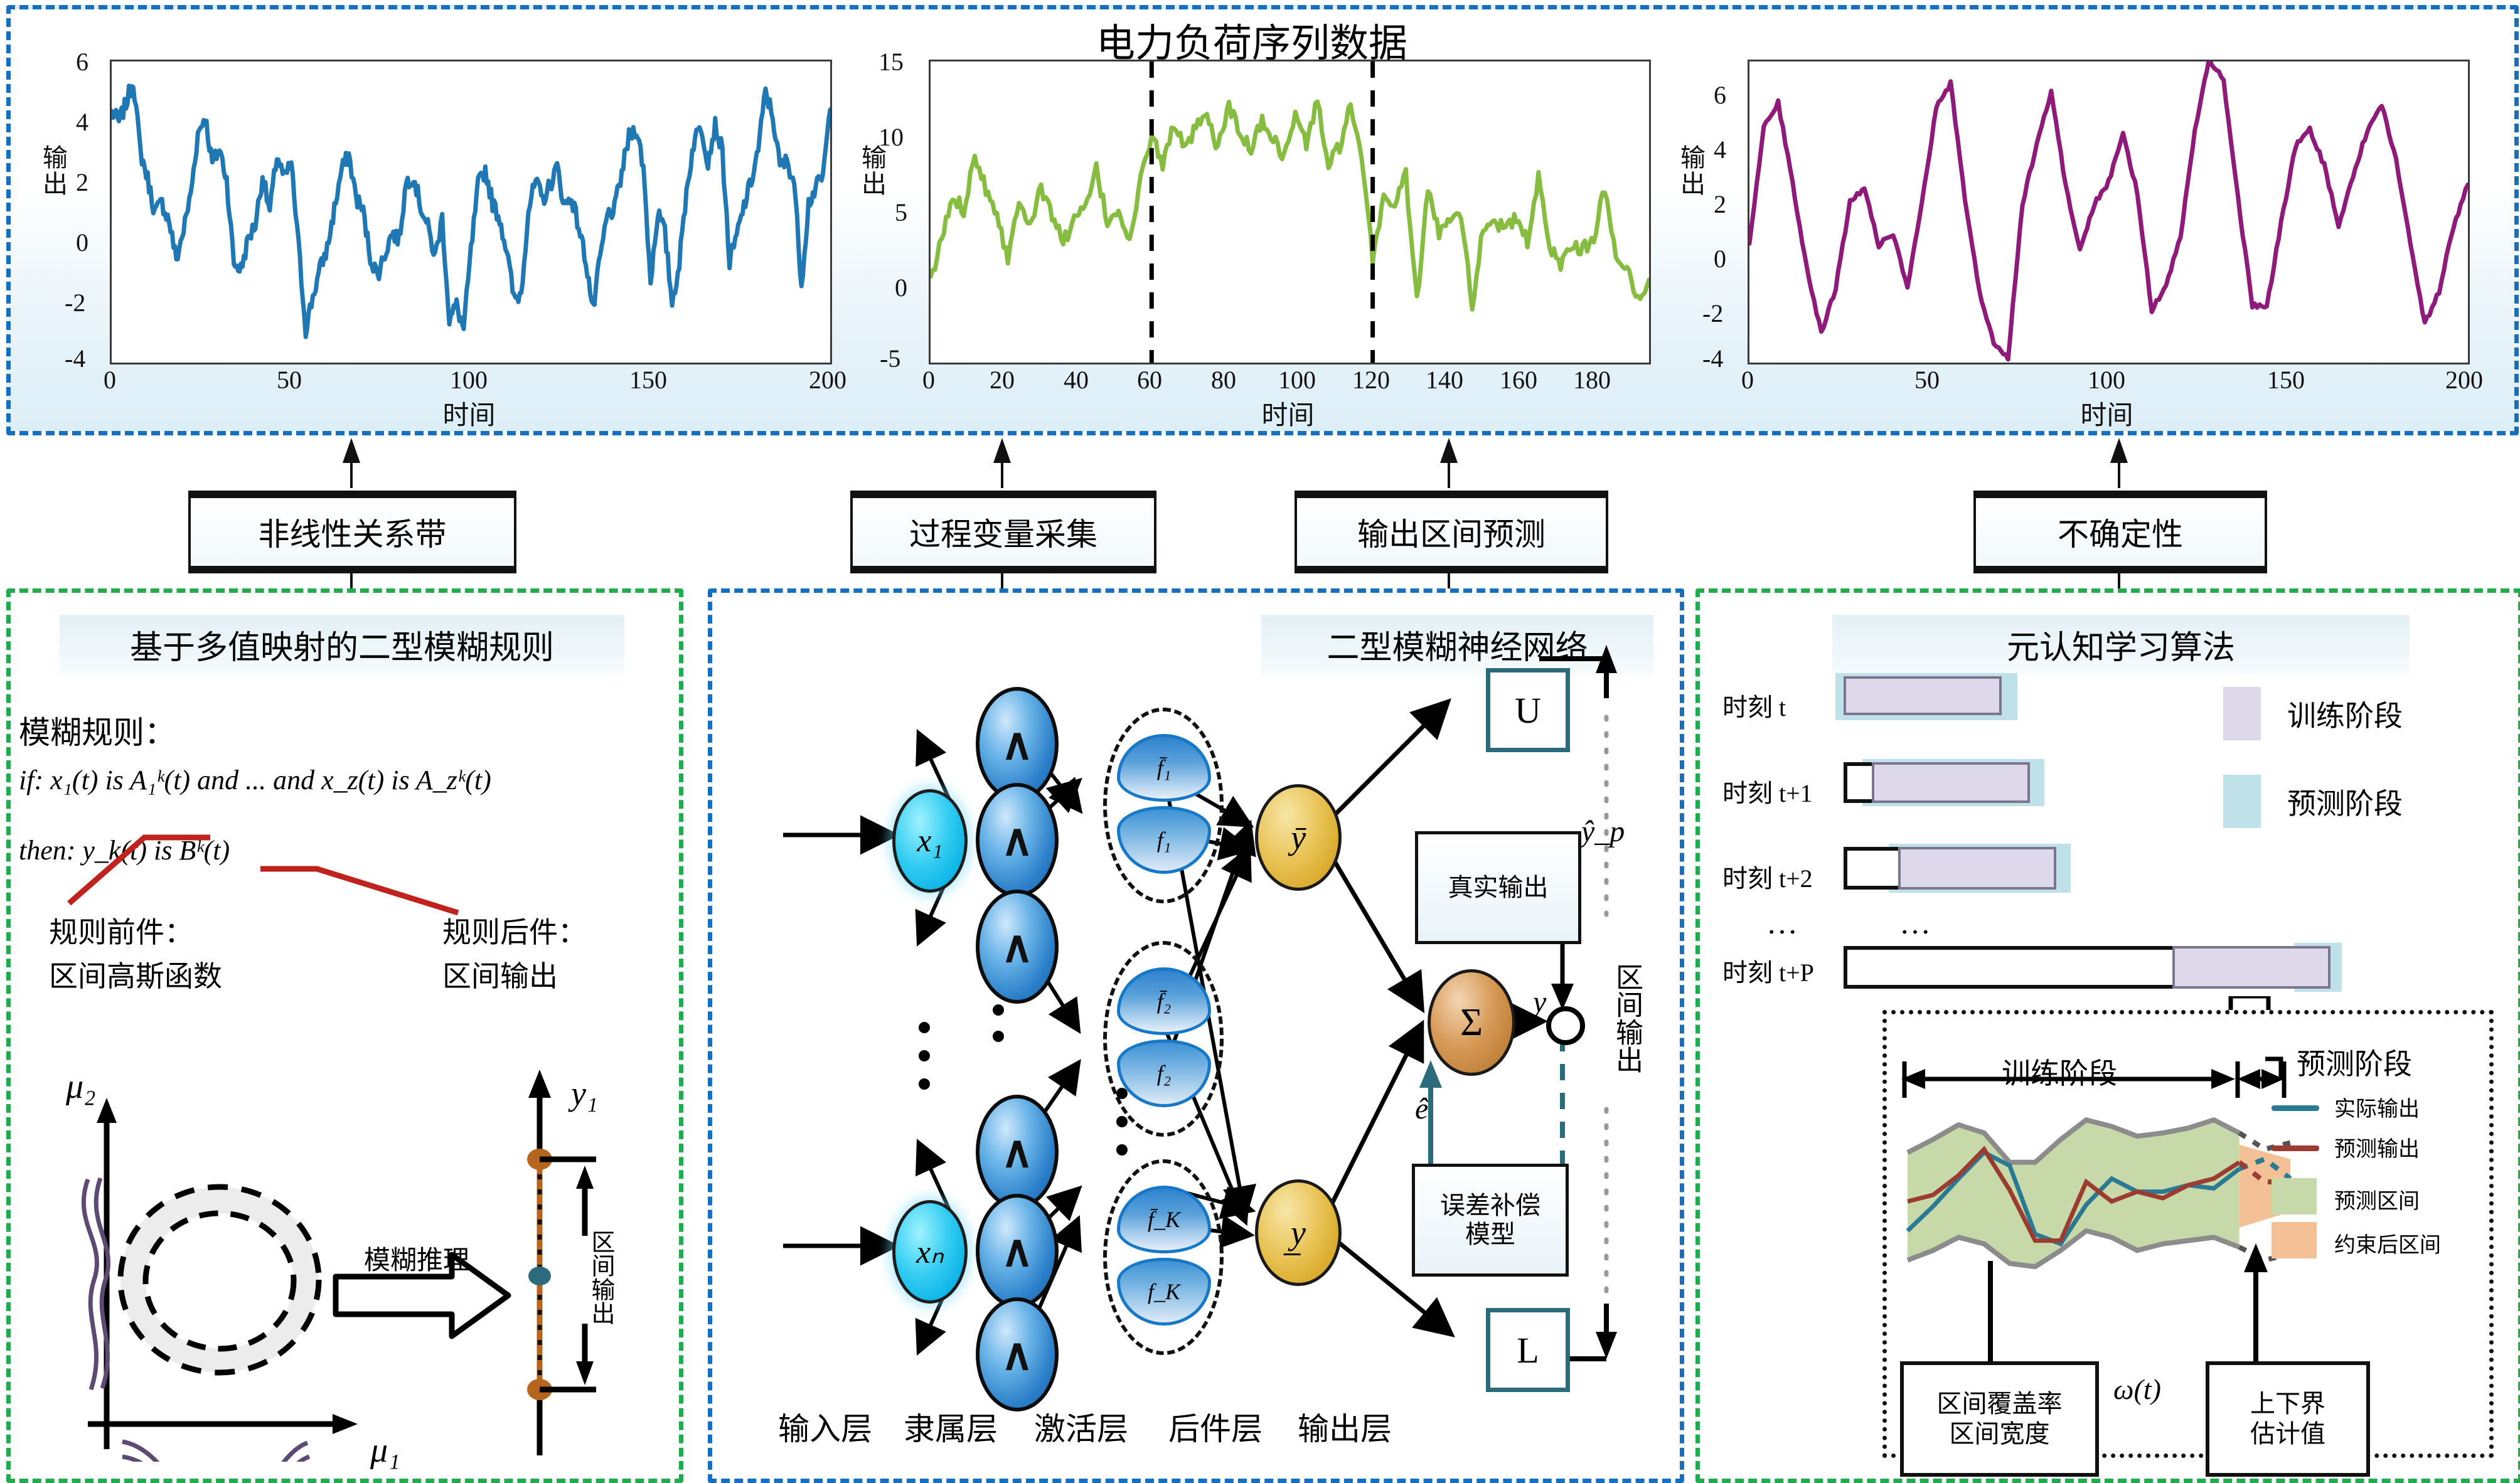 This screenshot has width=2520, height=1483. Describe the element at coordinates (2251, 967) in the screenshot. I see `timeline-train-P` at that location.